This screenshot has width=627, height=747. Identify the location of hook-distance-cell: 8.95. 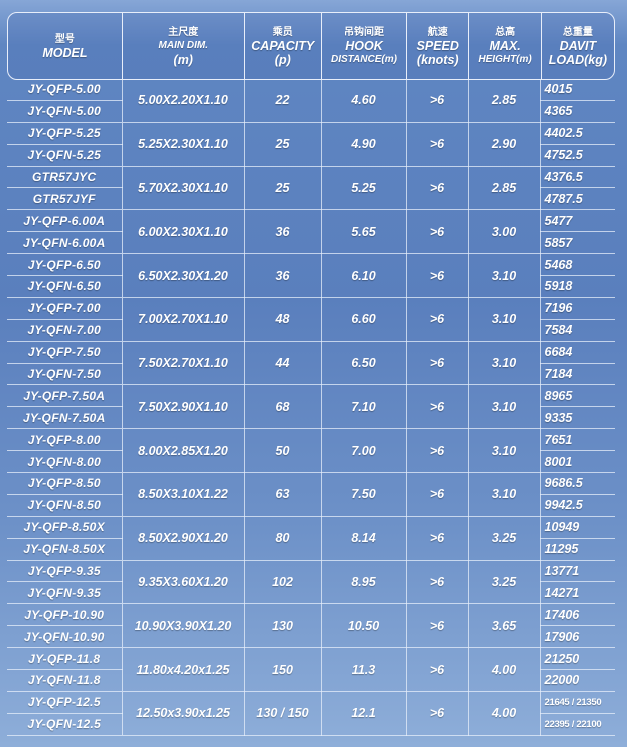
(364, 582).